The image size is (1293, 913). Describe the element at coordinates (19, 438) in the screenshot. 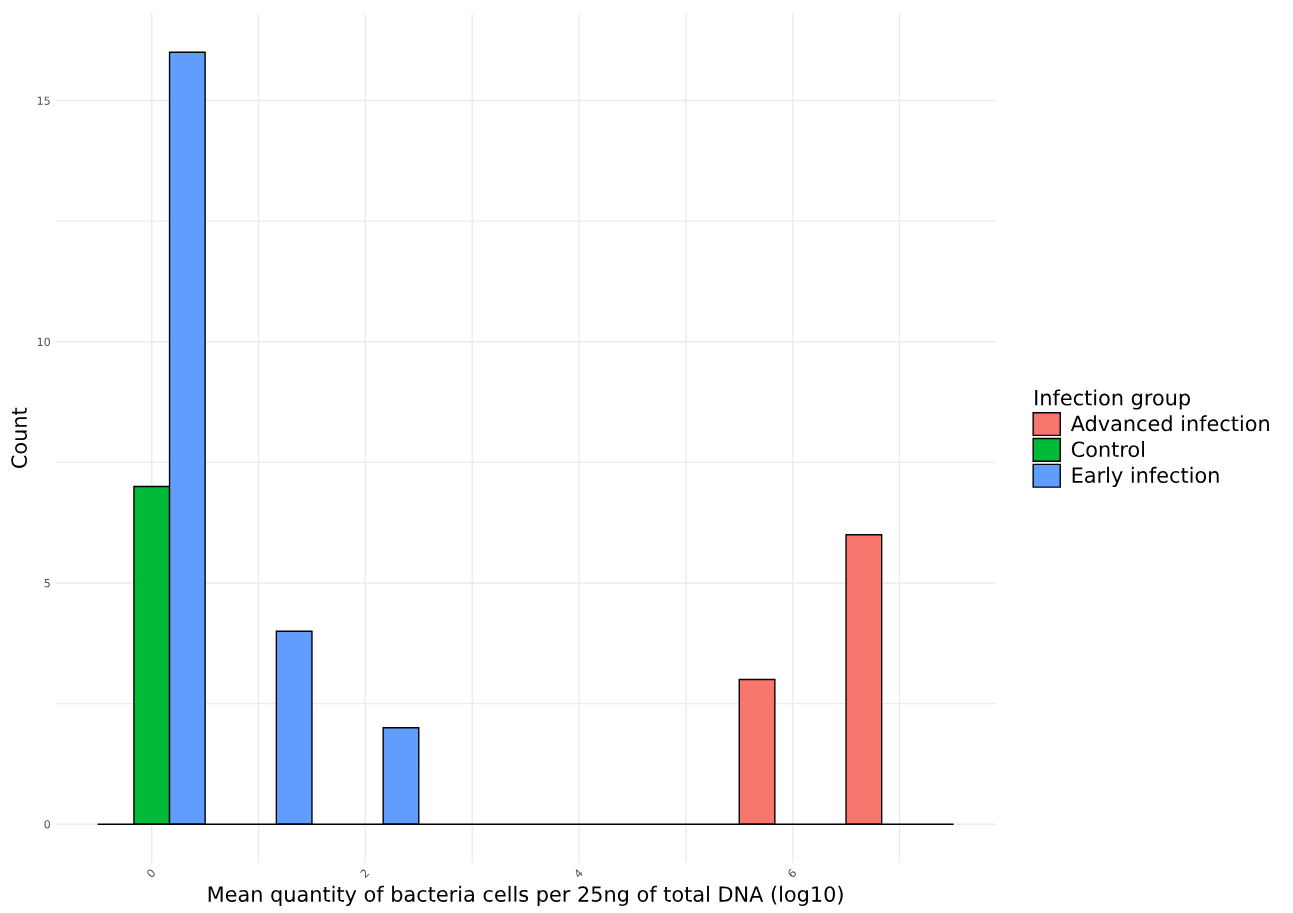

I see `y-axis-title: Count` at that location.